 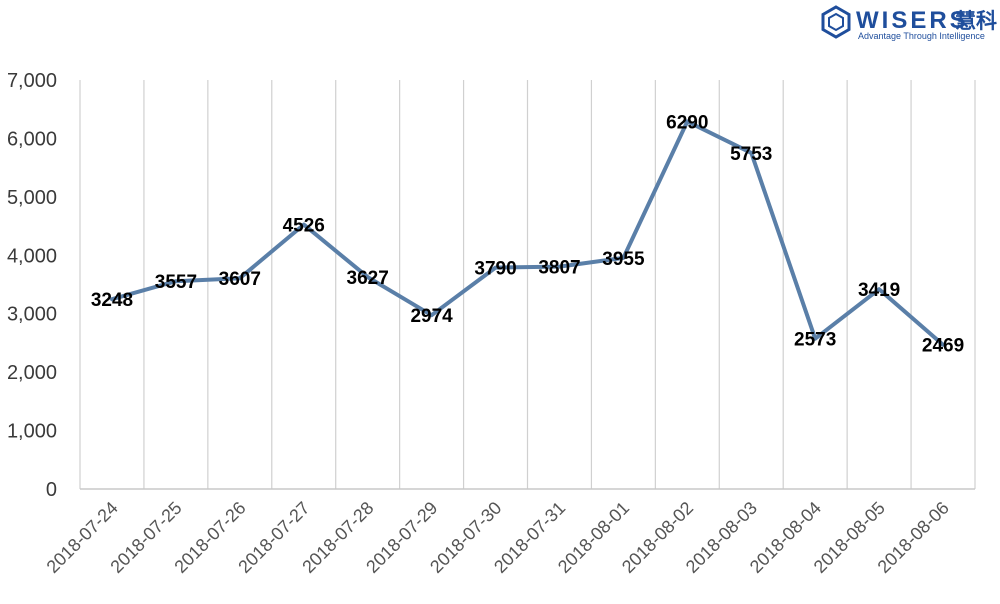 What do you see at coordinates (912, 20) in the screenshot?
I see `brand-name: WISERS` at bounding box center [912, 20].